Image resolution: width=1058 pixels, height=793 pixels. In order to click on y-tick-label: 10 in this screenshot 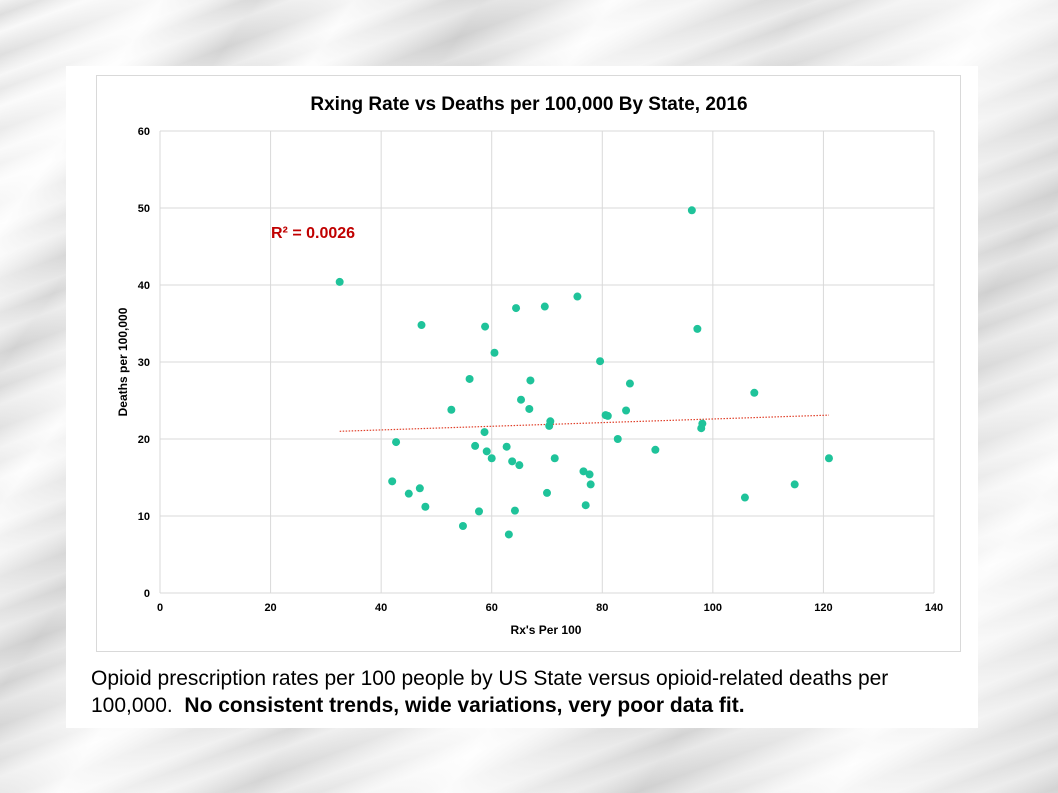, I will do `click(144, 517)`.